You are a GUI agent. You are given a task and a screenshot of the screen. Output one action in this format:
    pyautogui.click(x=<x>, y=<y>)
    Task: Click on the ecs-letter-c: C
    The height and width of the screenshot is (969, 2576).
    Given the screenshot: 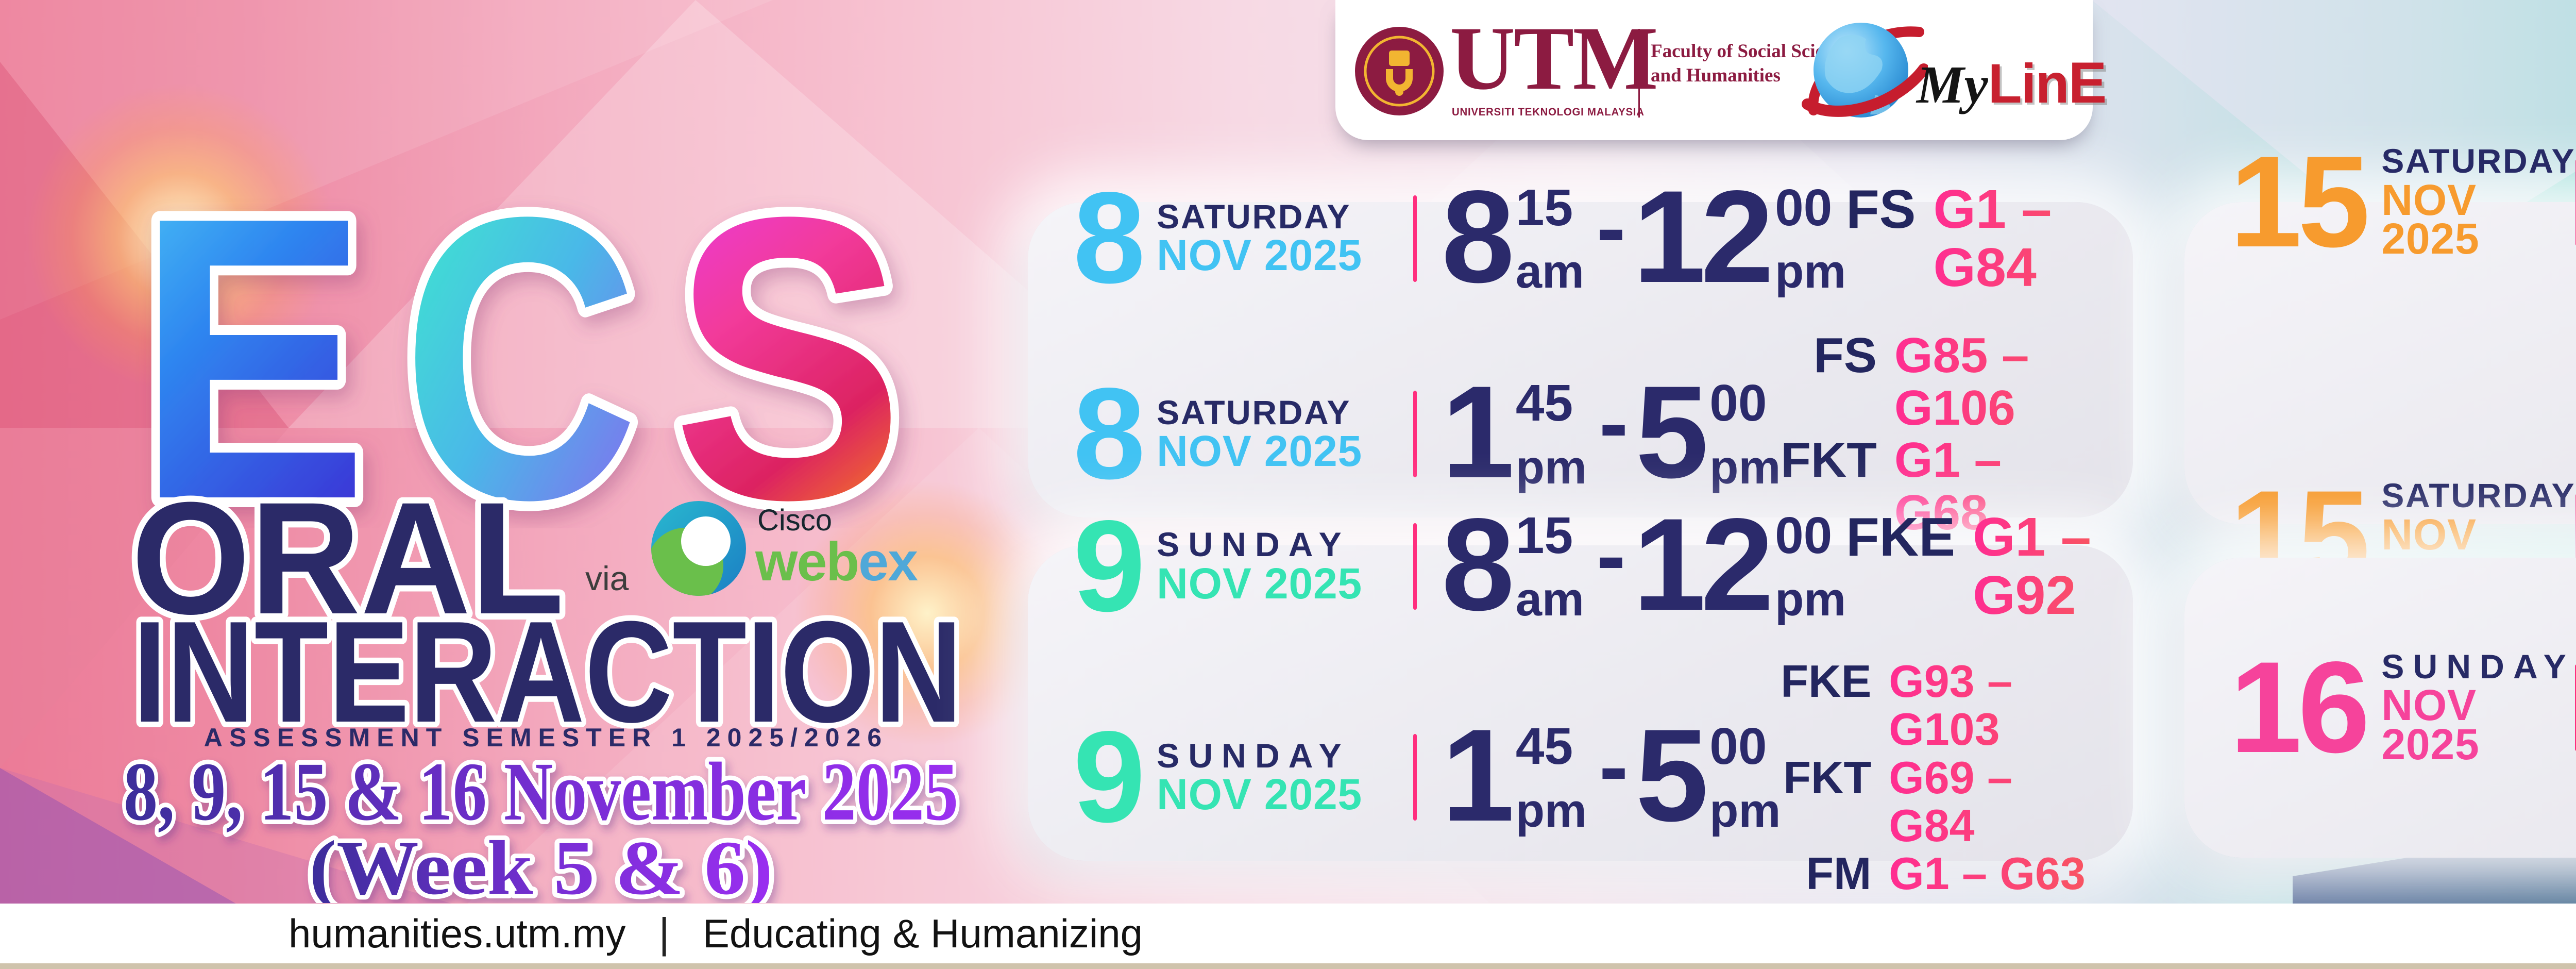 What is the action you would take?
    pyautogui.click(x=520, y=348)
    